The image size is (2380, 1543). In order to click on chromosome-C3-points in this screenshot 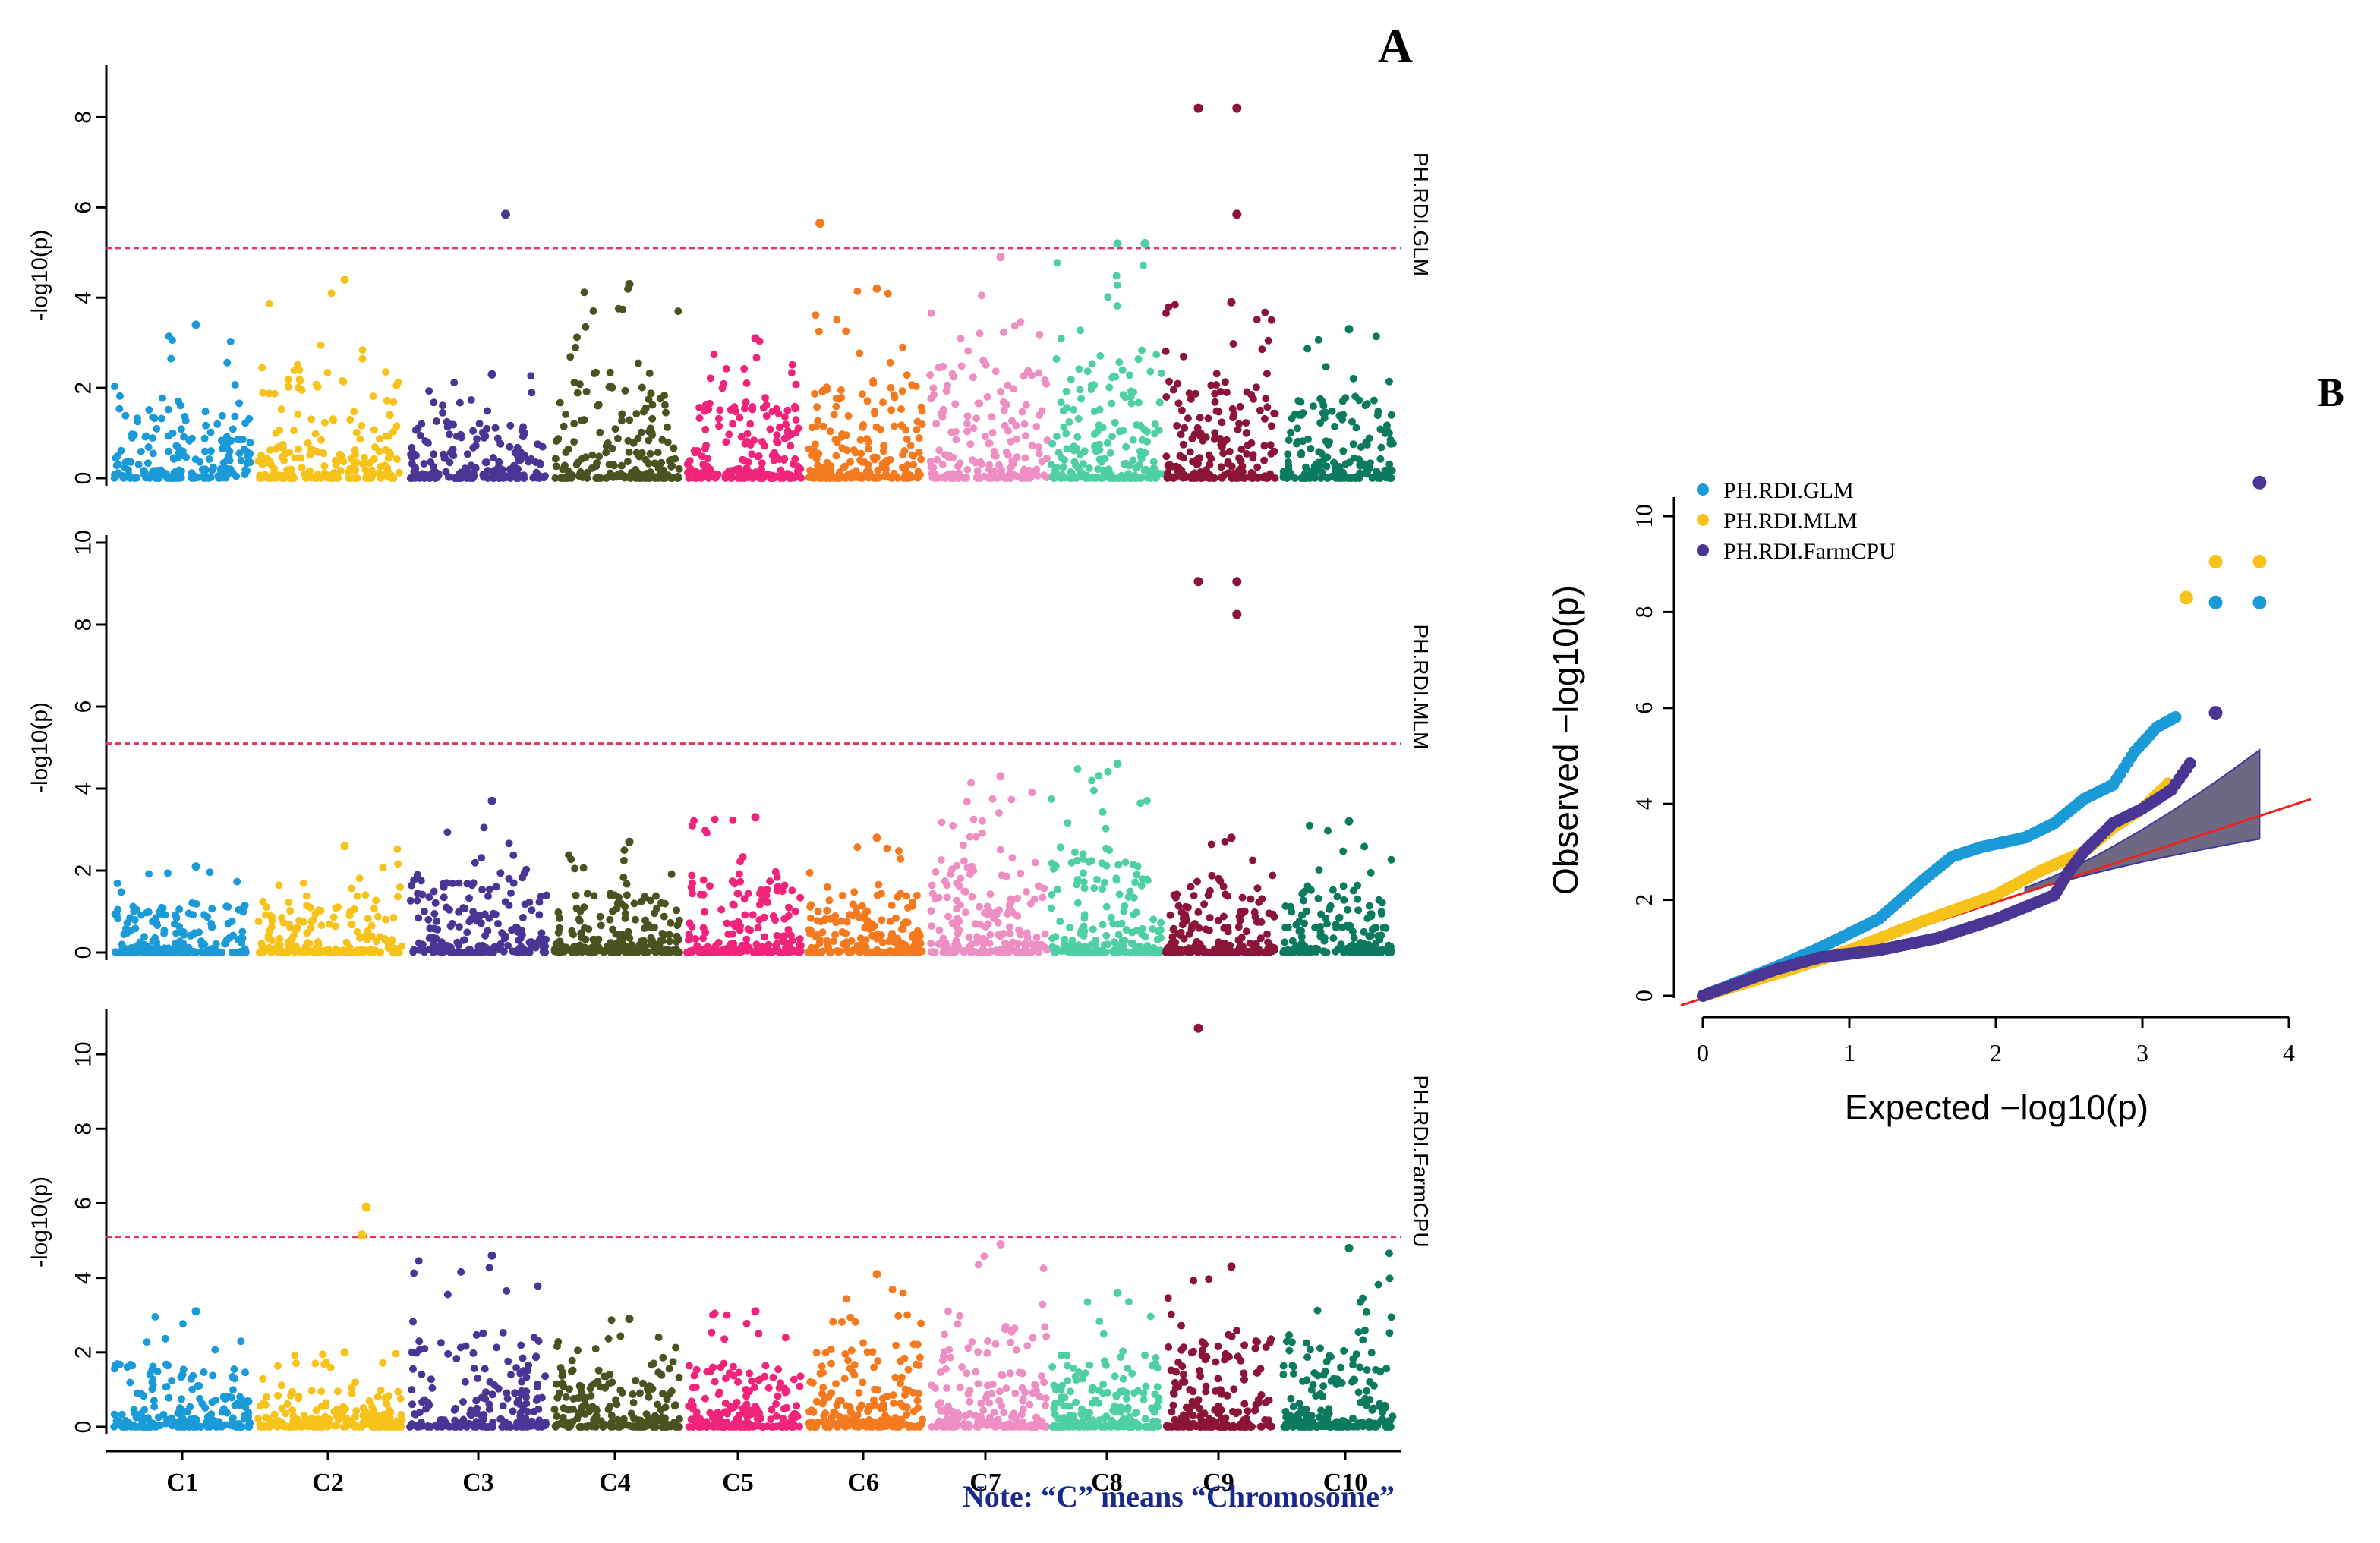, I will do `click(478, 876)`.